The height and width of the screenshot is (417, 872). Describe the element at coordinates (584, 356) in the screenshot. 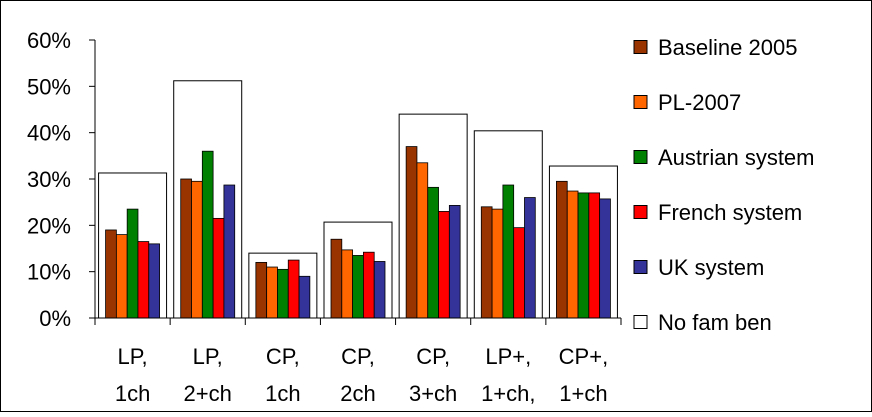

I see `x-tick-label: CP+,` at that location.